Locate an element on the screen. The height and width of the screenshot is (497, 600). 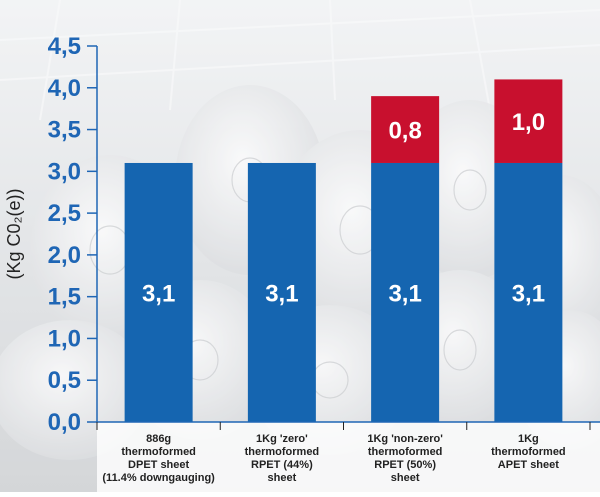
x-category-label-line: 1Kg 'non-zero' is located at coordinates (405, 439).